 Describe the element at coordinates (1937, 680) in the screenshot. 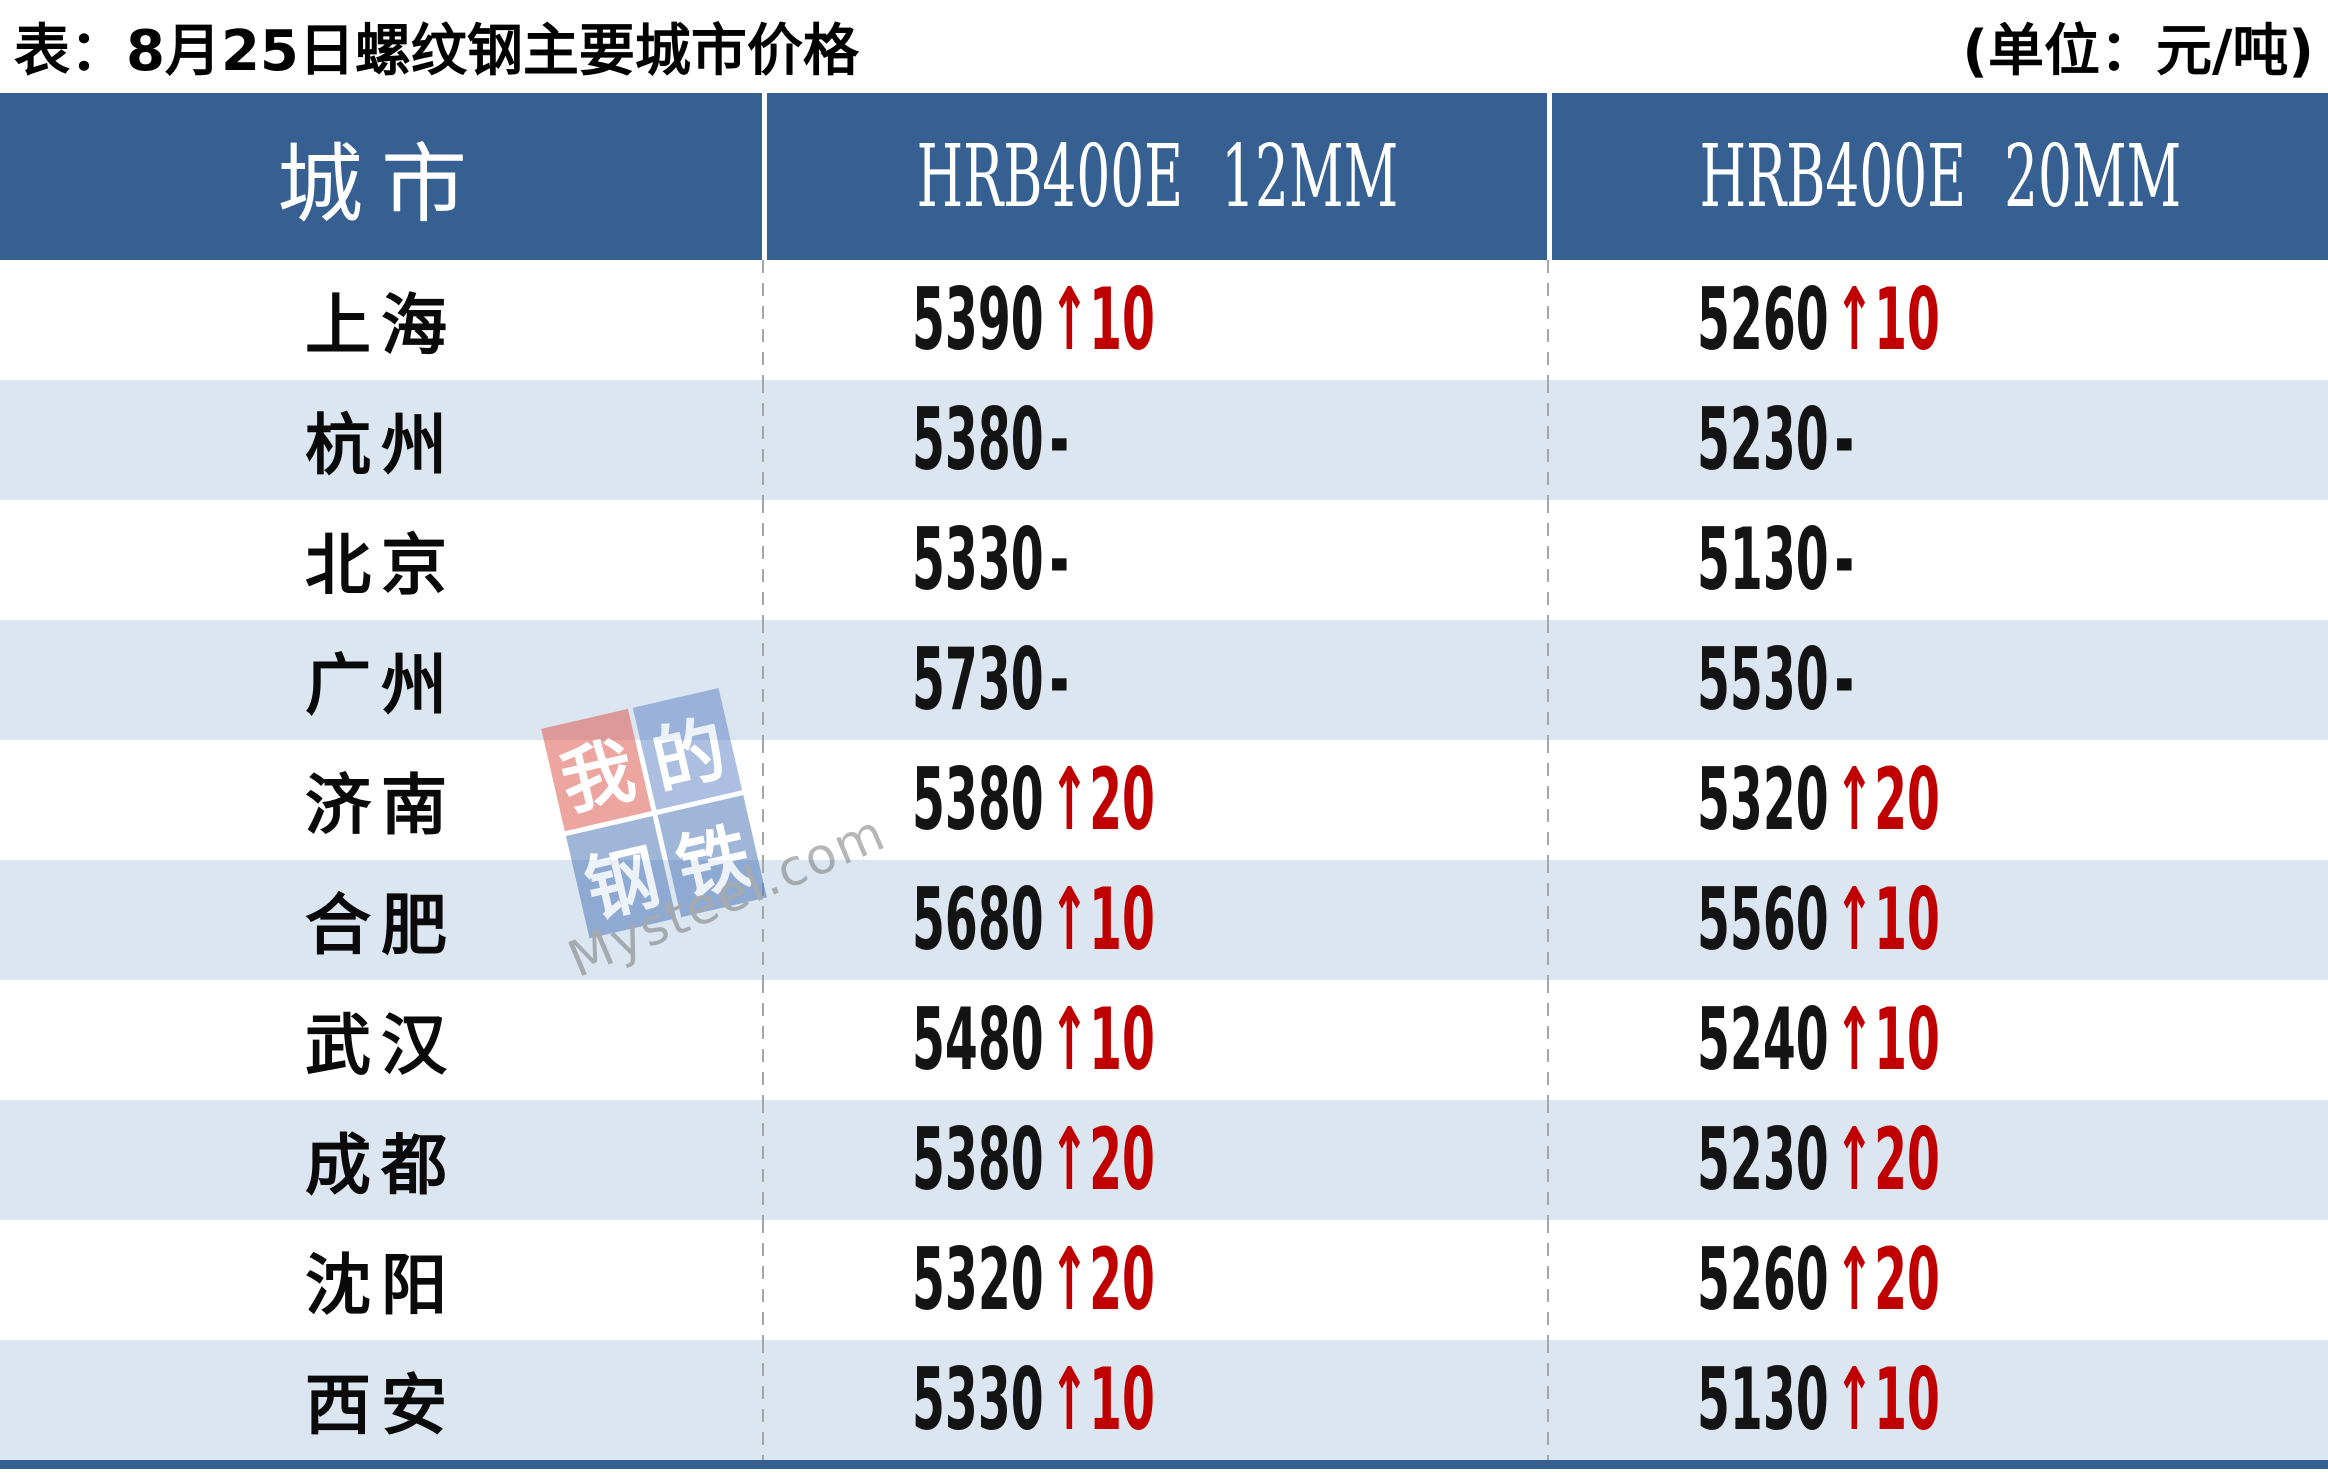

I see `price-cell-hrb400e-20mm: 5530 -` at that location.